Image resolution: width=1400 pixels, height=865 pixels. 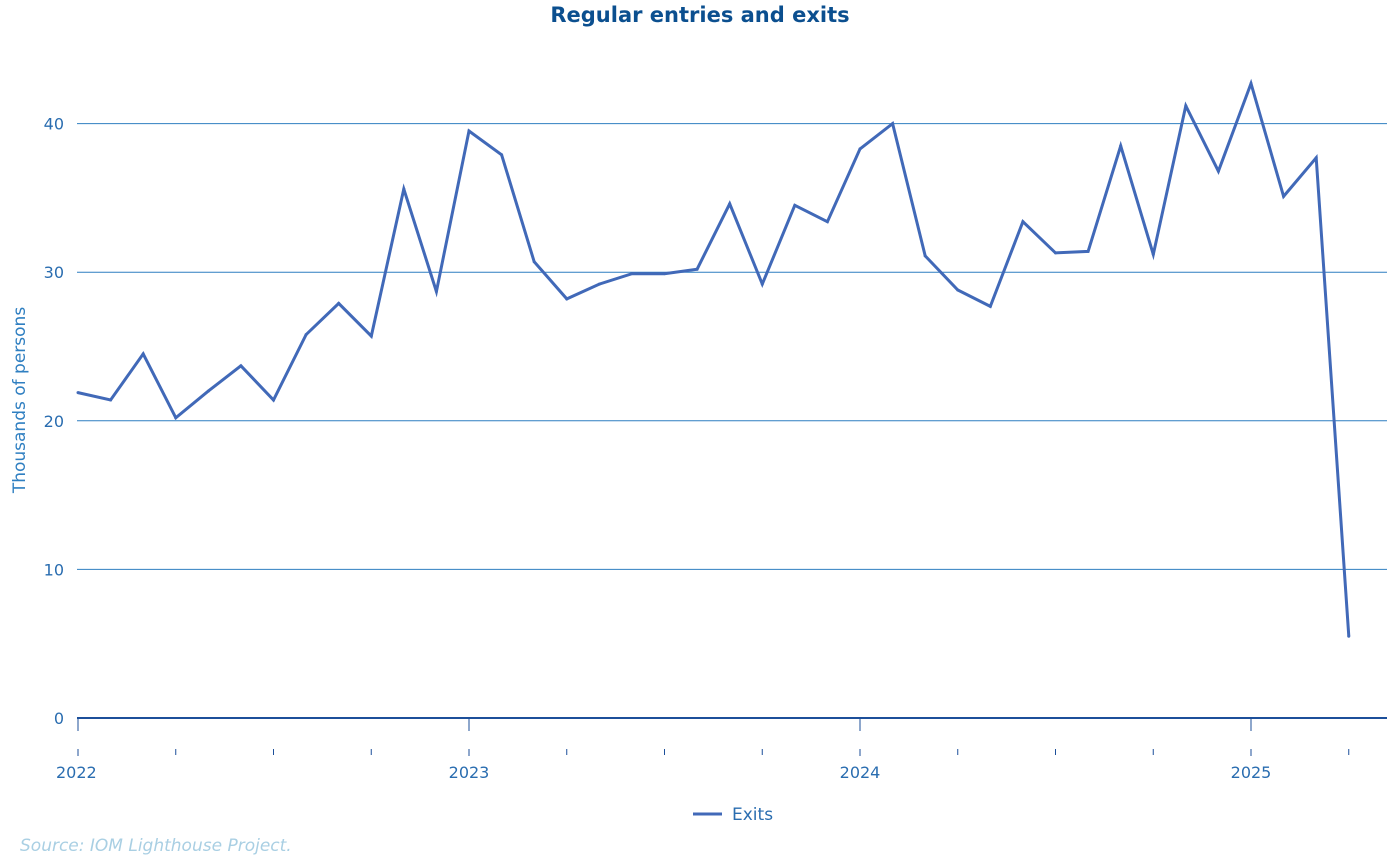 What do you see at coordinates (54, 569) in the screenshot?
I see `y-tick-label: 10` at bounding box center [54, 569].